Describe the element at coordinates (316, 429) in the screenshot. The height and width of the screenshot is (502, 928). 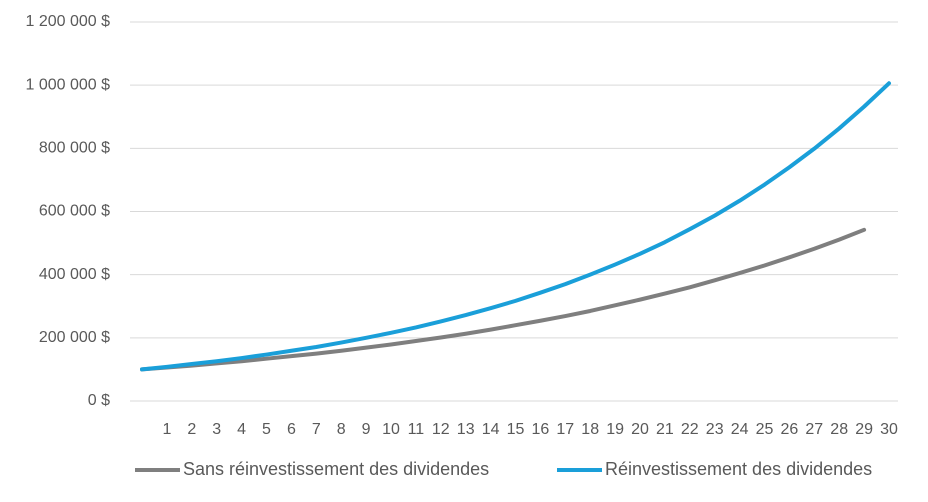
I see `x-tick-label: 7` at that location.